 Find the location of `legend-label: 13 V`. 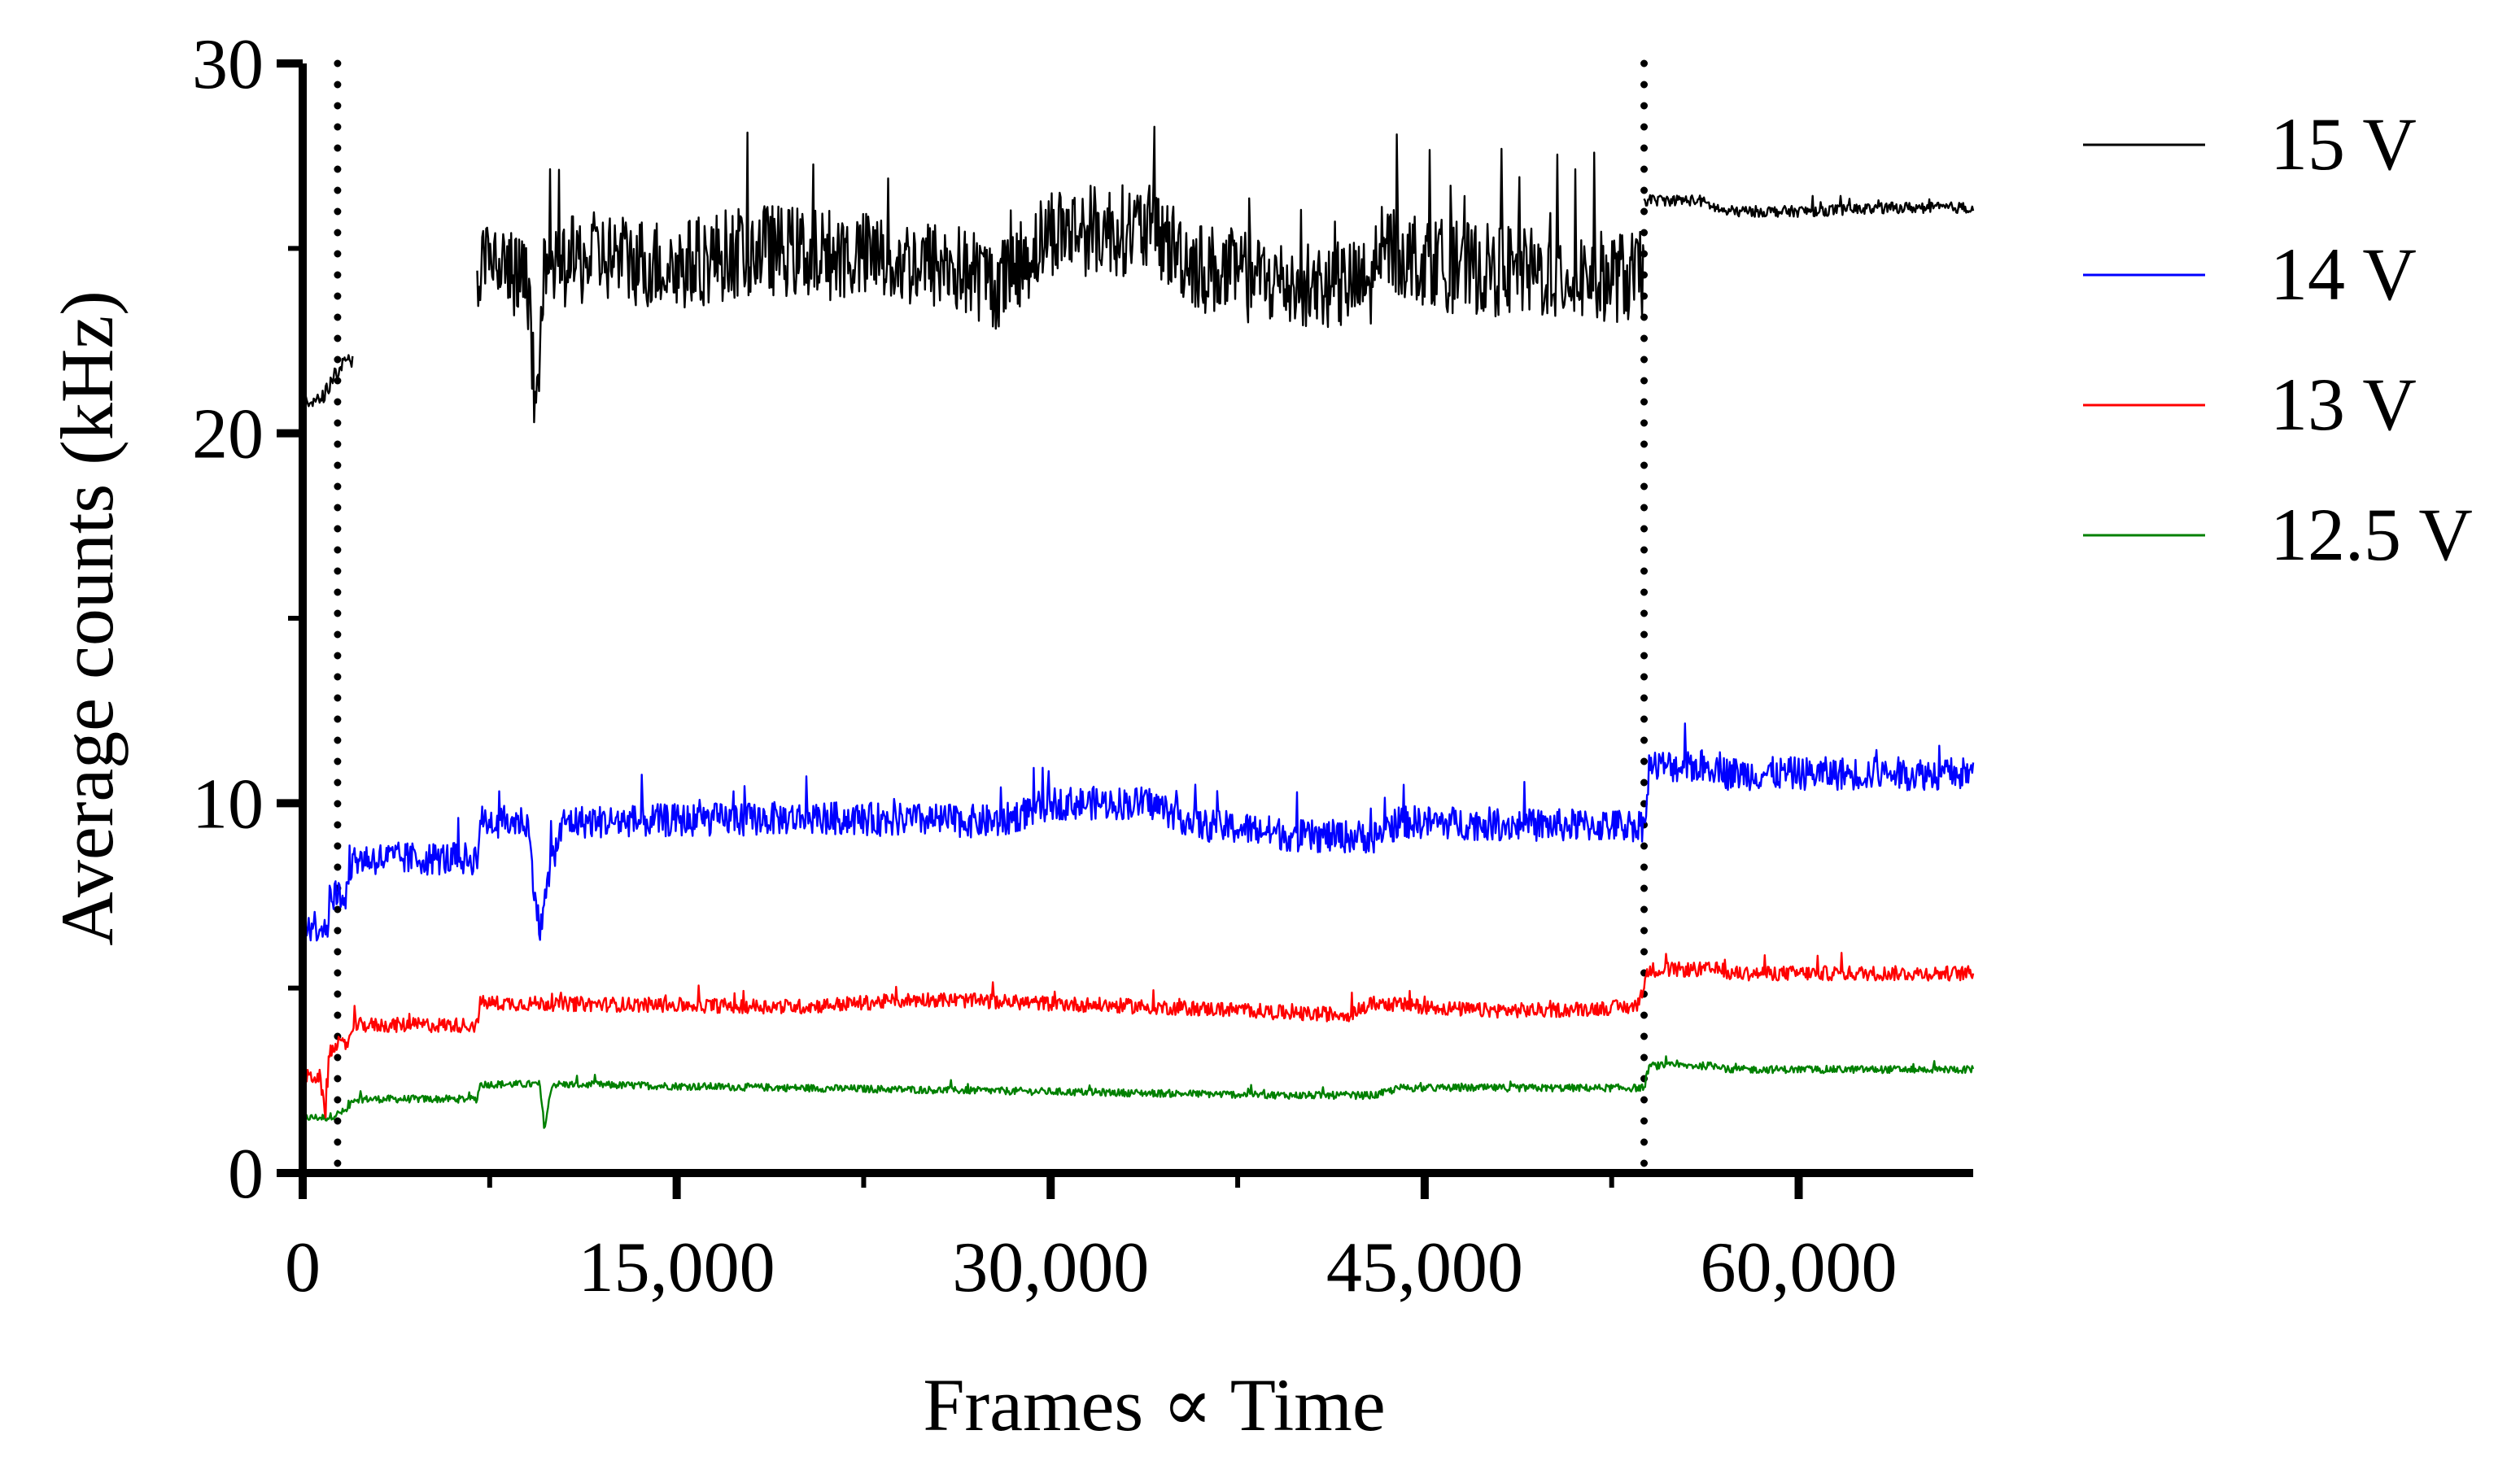

legend-label: 13 V is located at coordinates (2343, 404).